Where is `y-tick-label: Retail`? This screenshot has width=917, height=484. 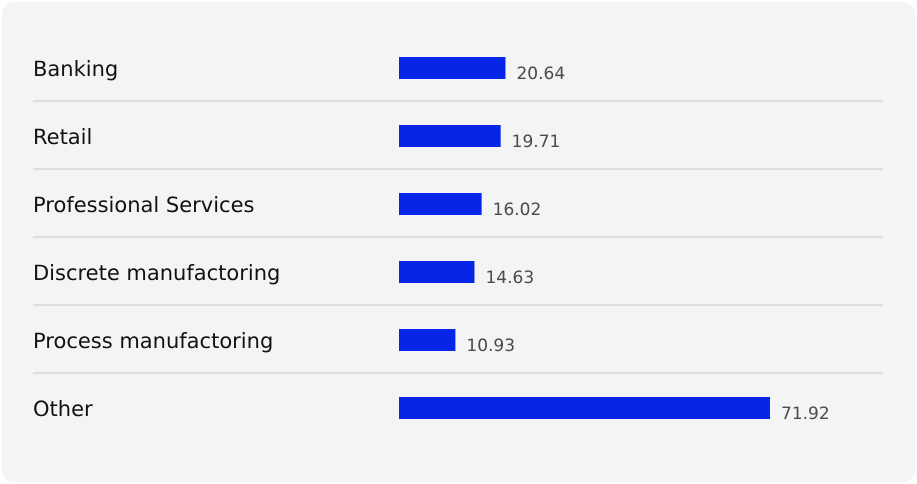 y-tick-label: Retail is located at coordinates (62, 137).